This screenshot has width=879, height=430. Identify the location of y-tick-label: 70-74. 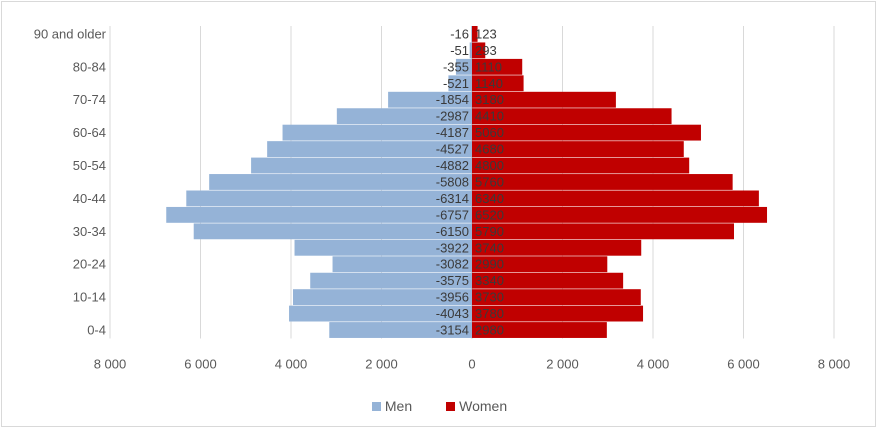
(89, 99).